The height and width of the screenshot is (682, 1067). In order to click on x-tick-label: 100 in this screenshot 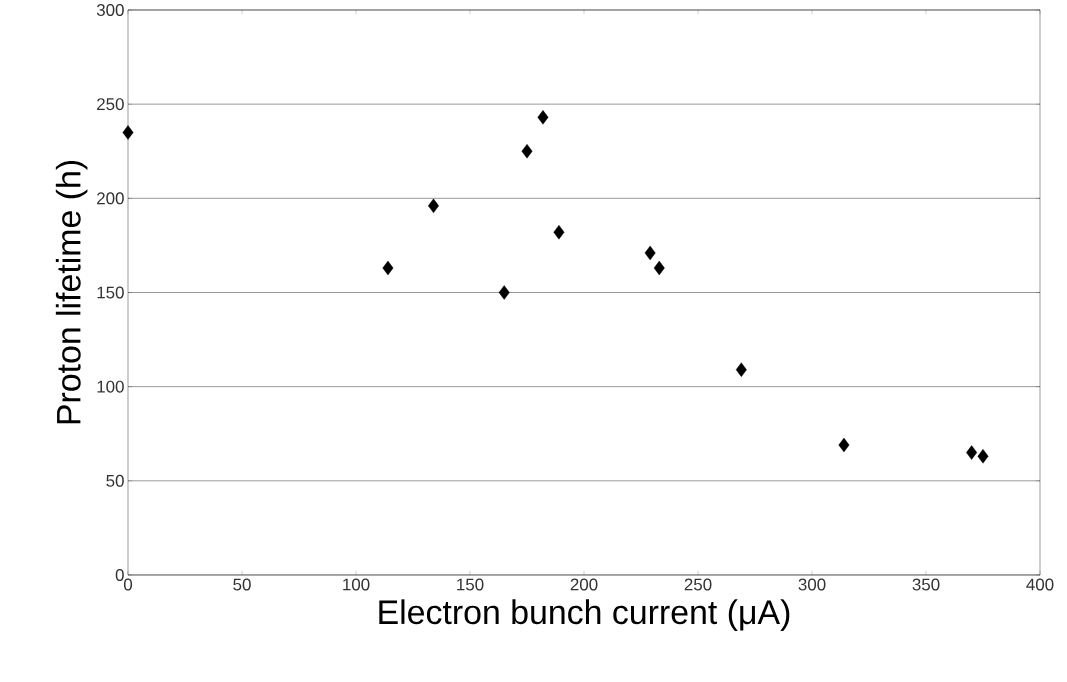, I will do `click(356, 584)`.